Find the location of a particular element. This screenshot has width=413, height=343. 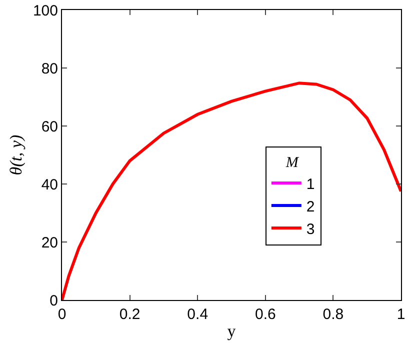

legend-title: M is located at coordinates (292, 162).